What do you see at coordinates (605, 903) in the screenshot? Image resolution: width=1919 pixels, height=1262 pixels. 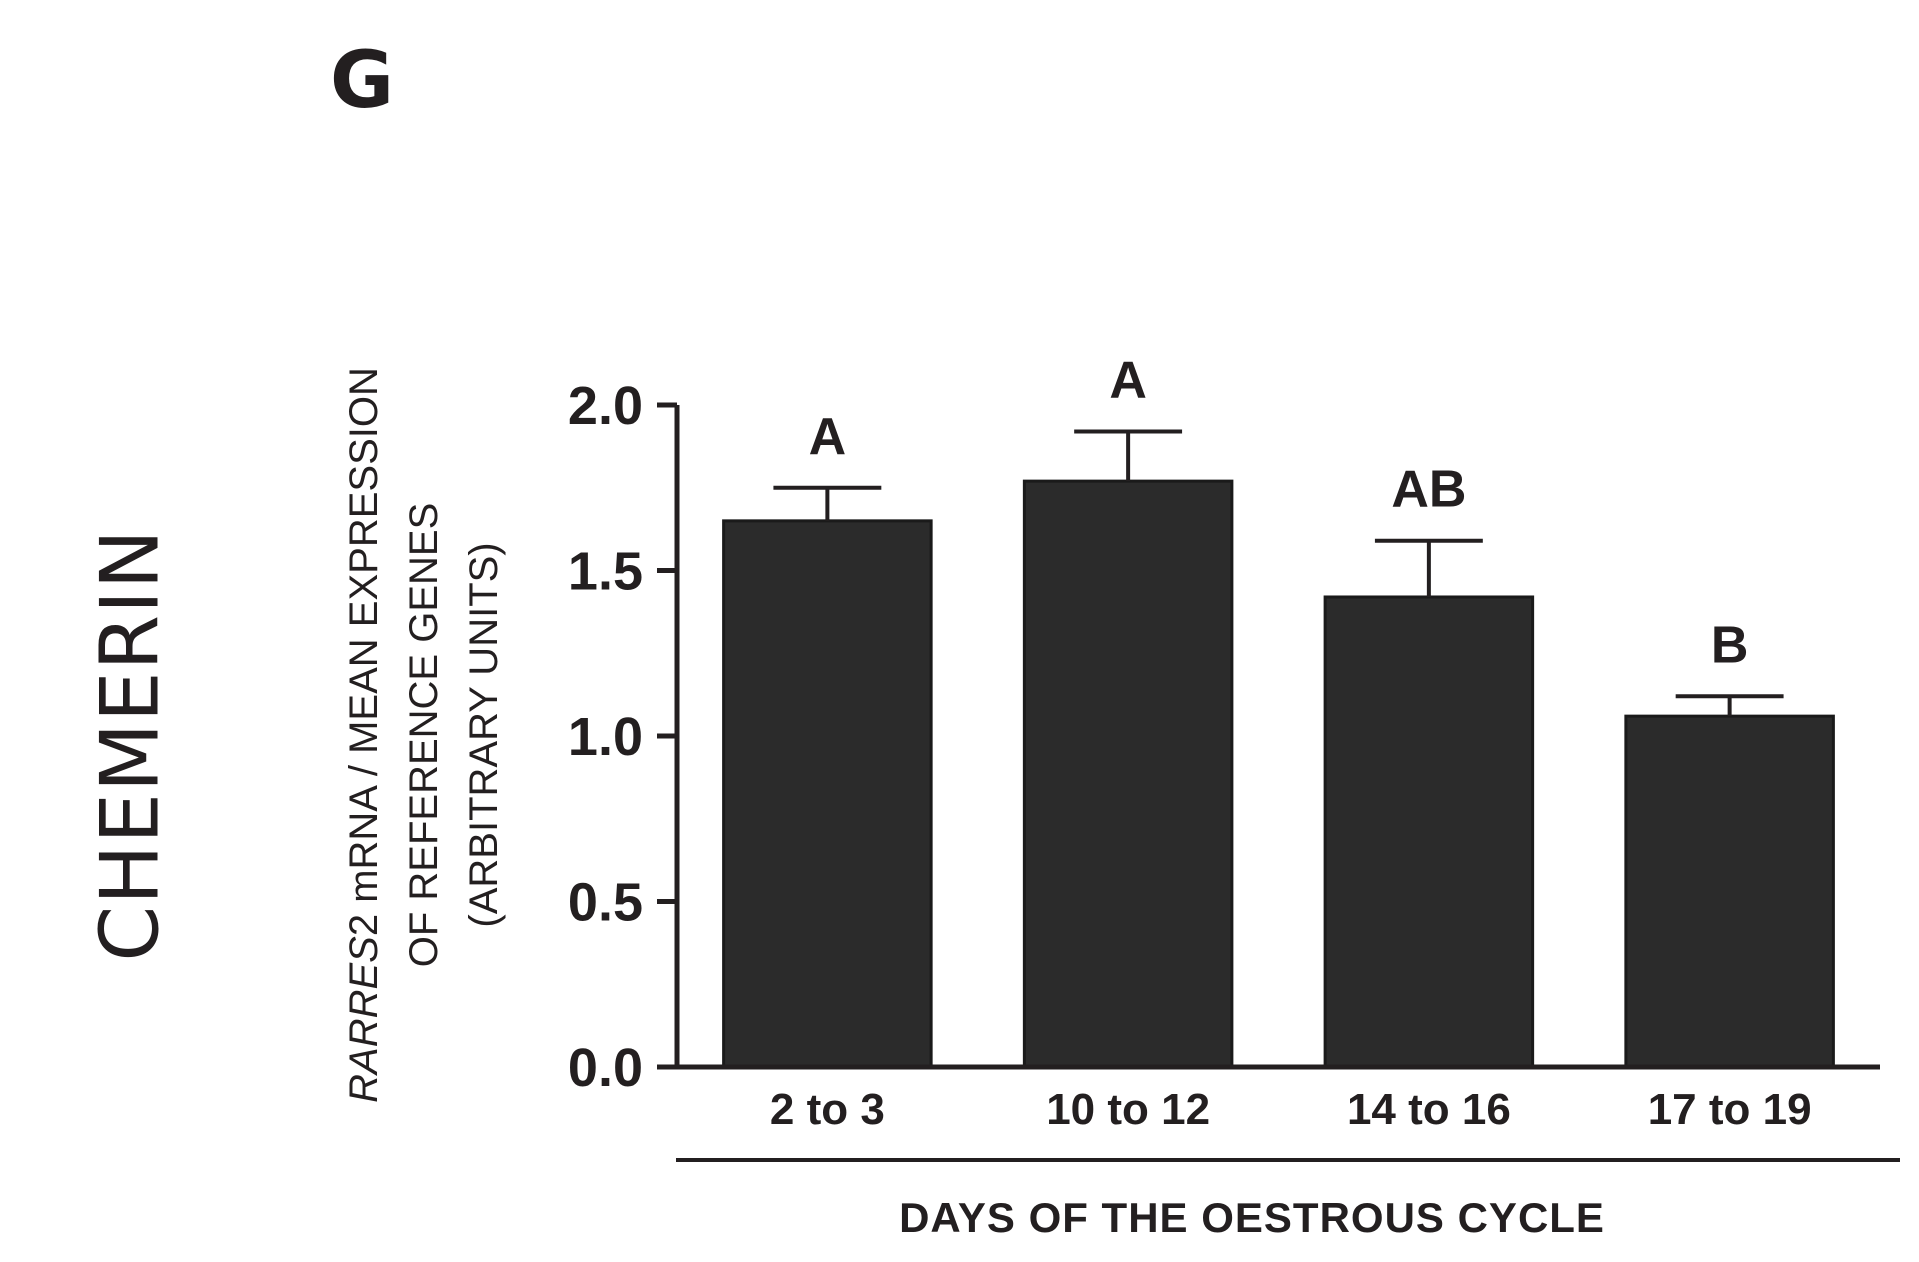 I see `y-tick-label-2: 0.5` at bounding box center [605, 903].